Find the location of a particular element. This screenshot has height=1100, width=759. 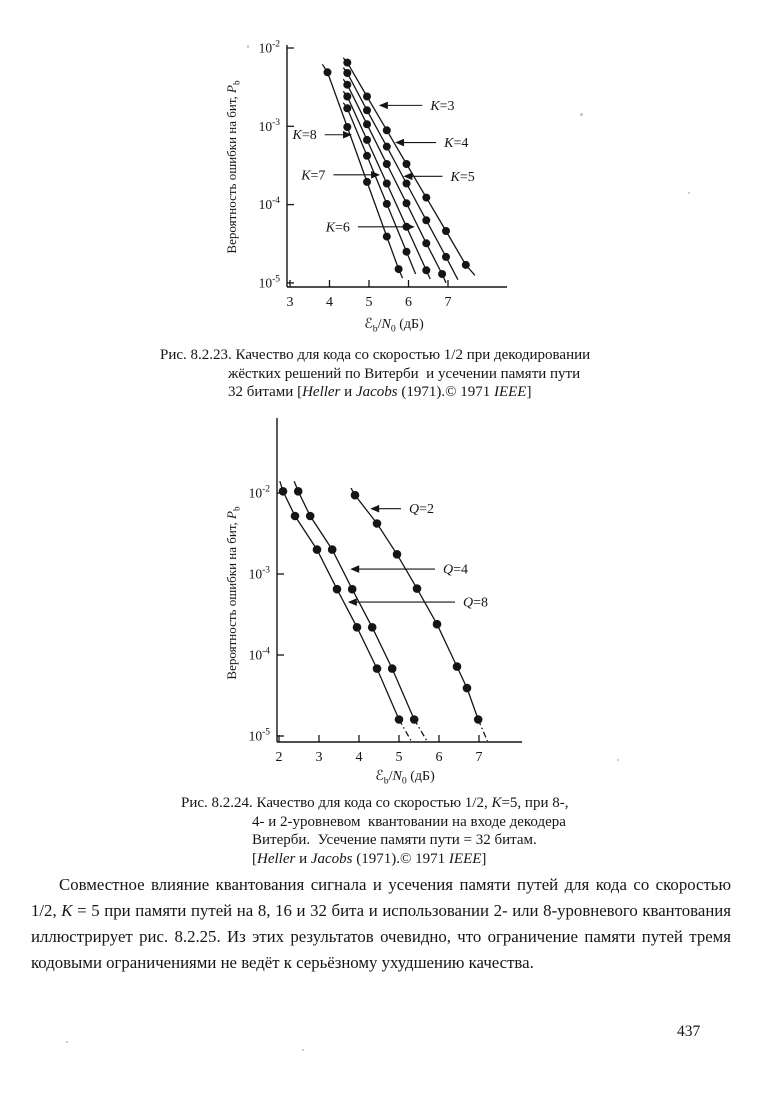

series-K=8 is located at coordinates (362, 171).